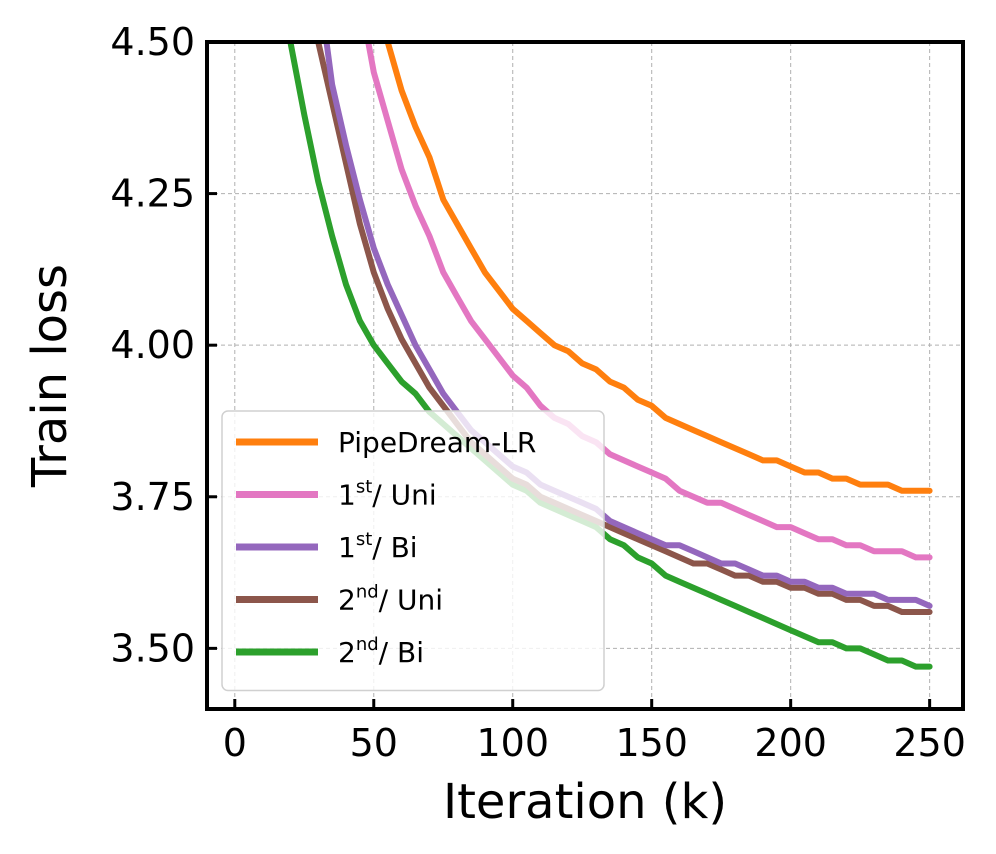  Describe the element at coordinates (381, 651) in the screenshot. I see `legend-entry-label: 2nd/ Bi` at that location.